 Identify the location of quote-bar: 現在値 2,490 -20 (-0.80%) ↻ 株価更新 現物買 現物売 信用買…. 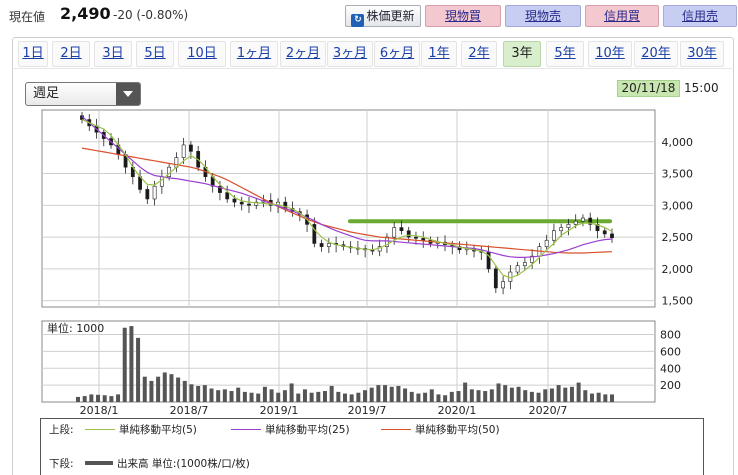
(369, 15).